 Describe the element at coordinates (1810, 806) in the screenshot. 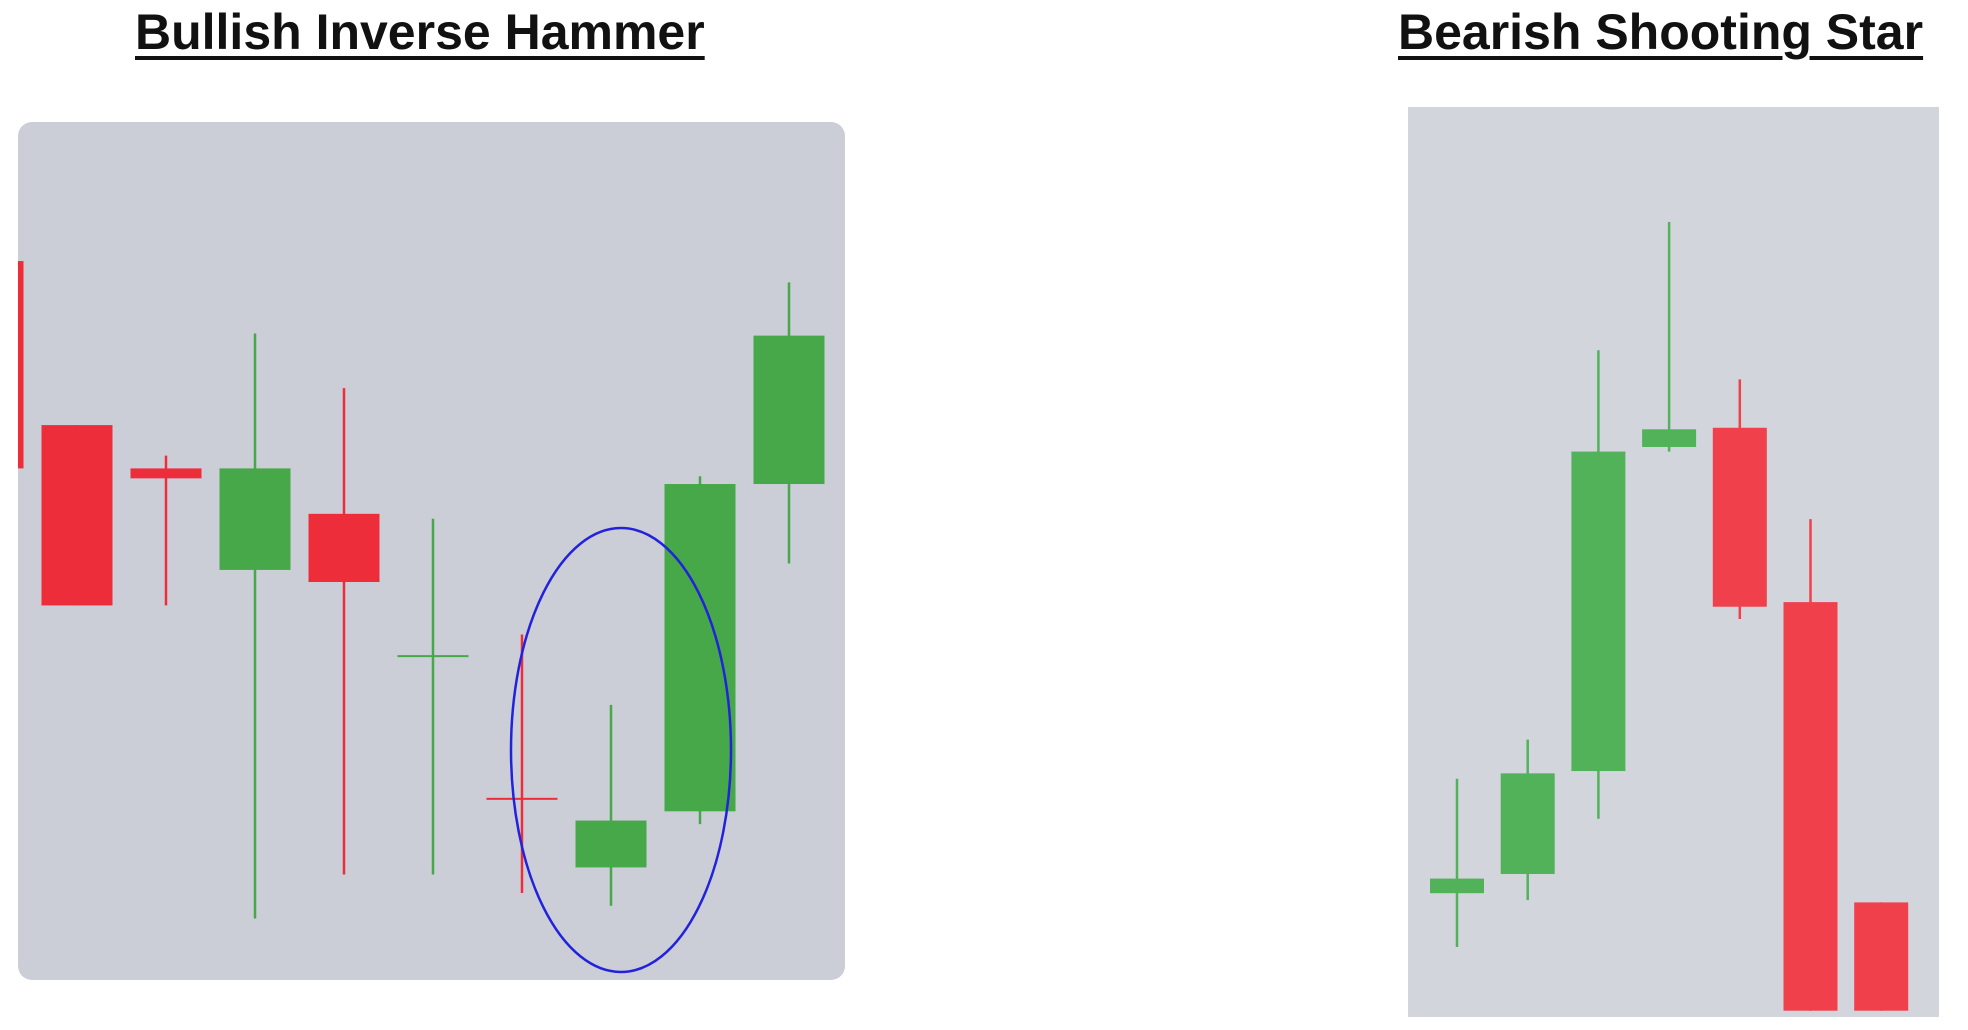

I see `bearish-candle-6-body` at that location.